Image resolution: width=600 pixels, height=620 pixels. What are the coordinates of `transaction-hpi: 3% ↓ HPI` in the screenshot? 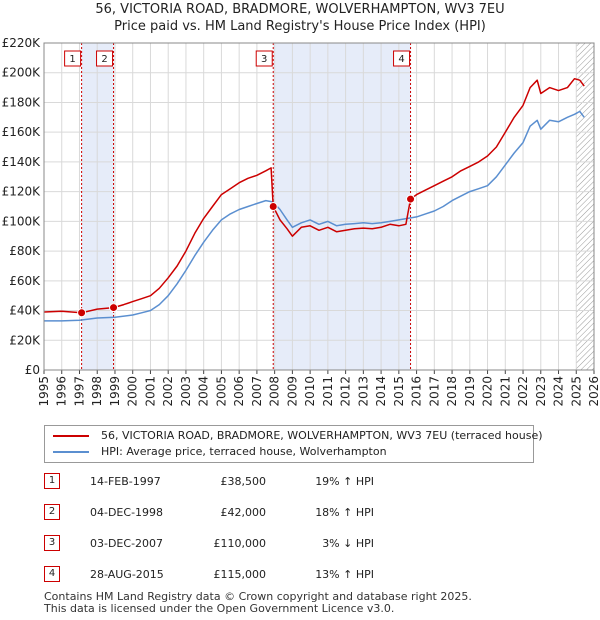 It's located at (348, 543).